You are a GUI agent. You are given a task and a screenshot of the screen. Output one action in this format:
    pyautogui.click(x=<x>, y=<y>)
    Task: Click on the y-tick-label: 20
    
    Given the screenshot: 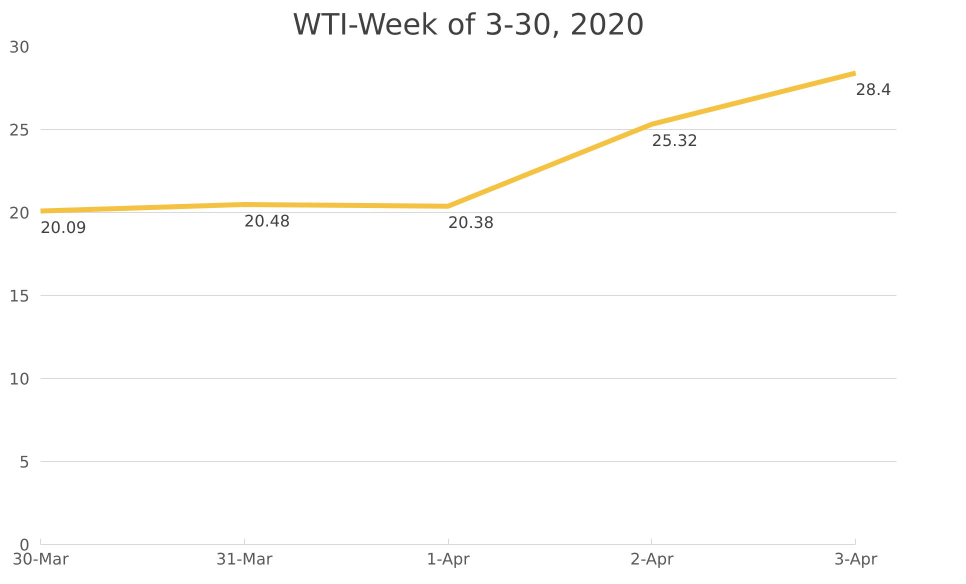 What is the action you would take?
    pyautogui.click(x=19, y=213)
    